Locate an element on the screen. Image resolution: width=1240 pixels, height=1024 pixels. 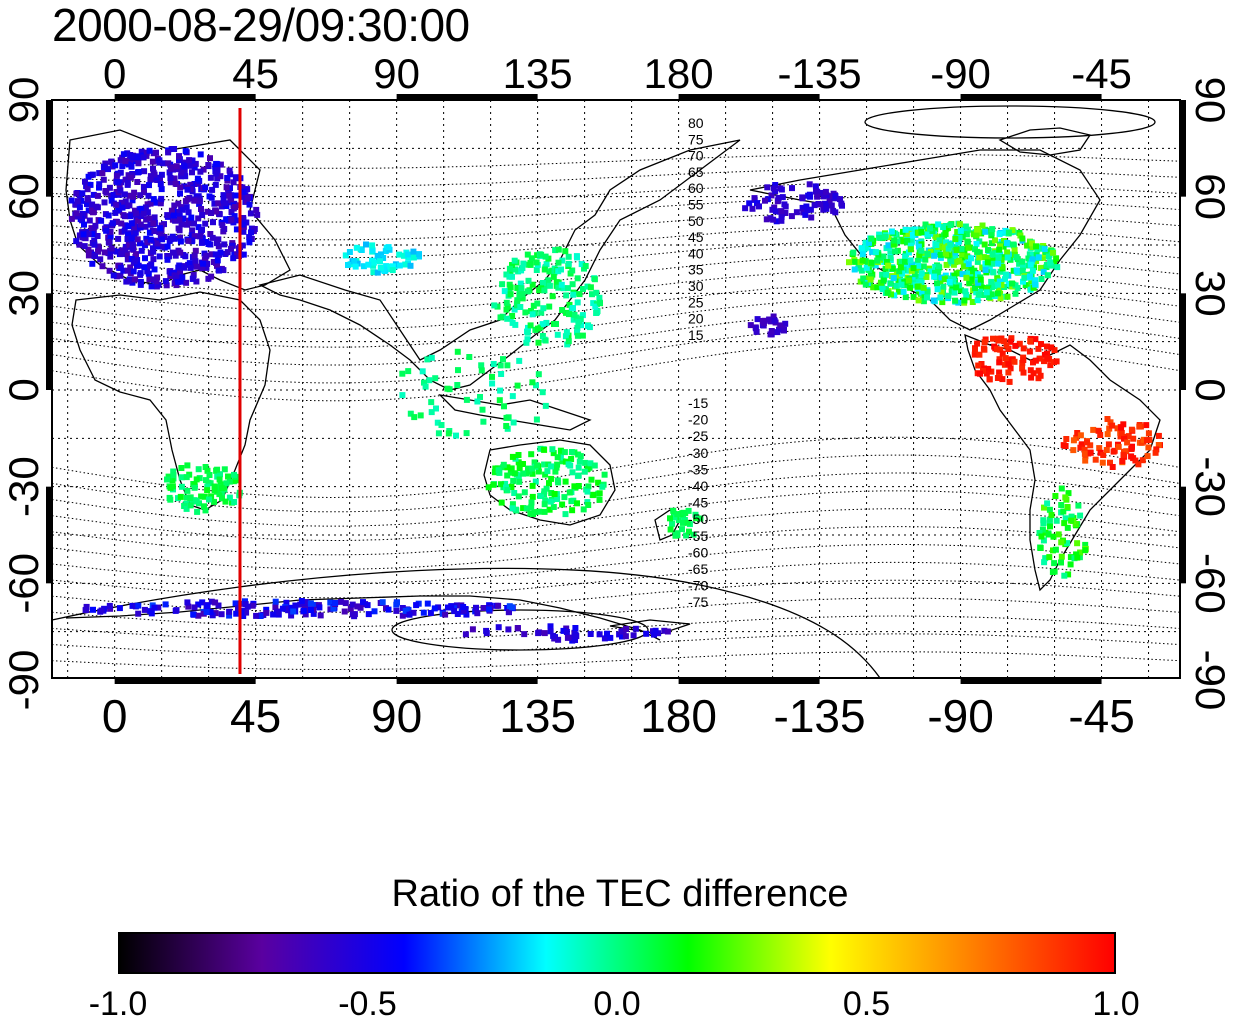
magnetic-contour is located at coordinates (616, 354).